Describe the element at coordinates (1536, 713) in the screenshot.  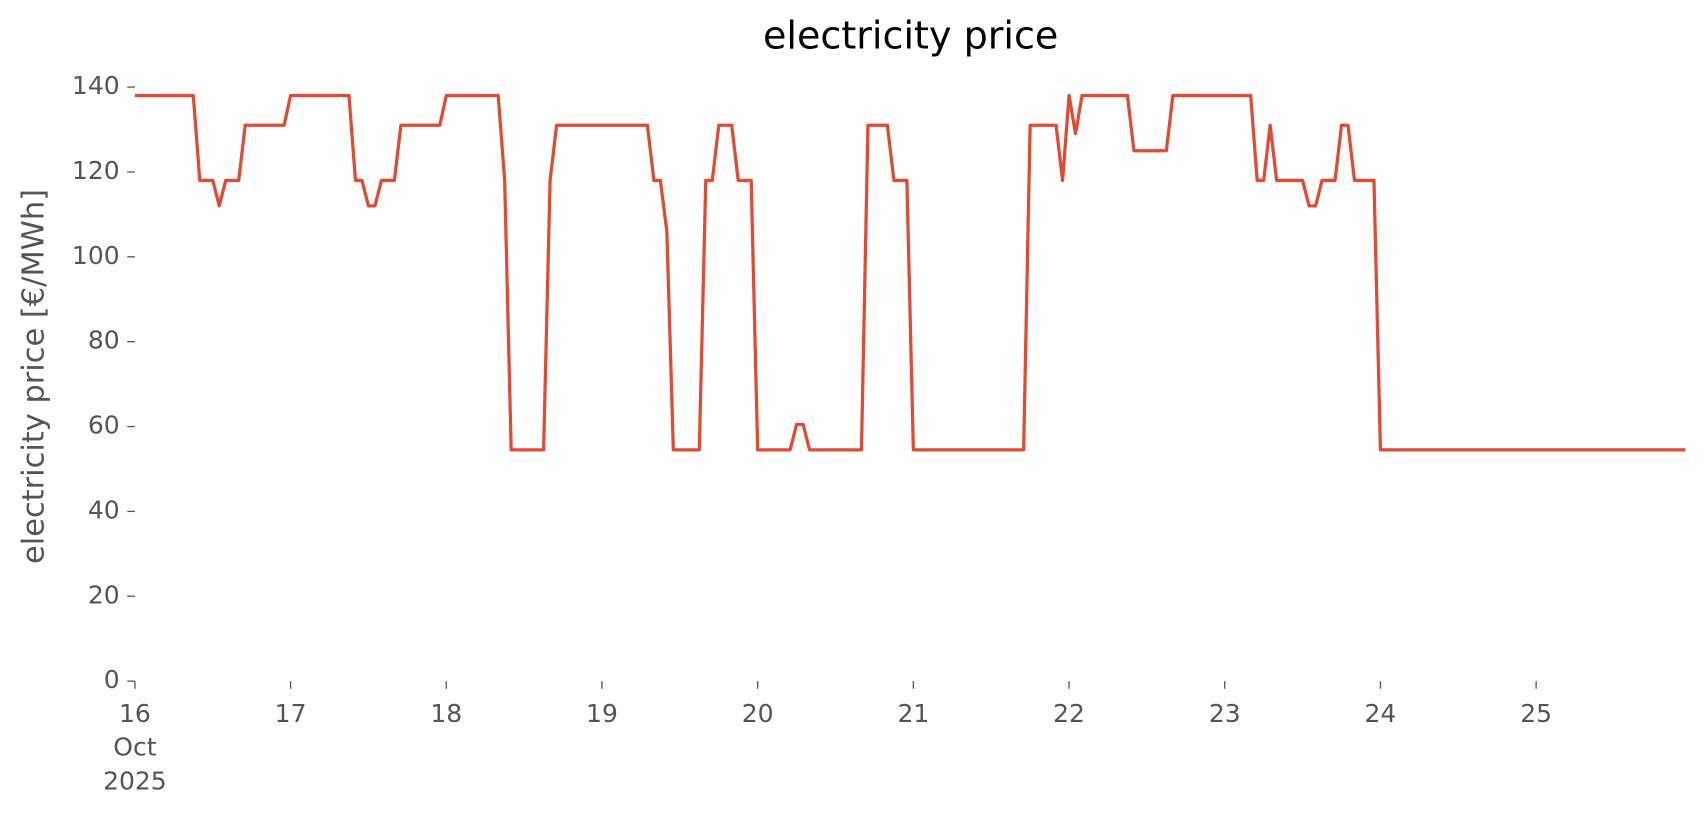
I see `x-tick-label: 25` at that location.